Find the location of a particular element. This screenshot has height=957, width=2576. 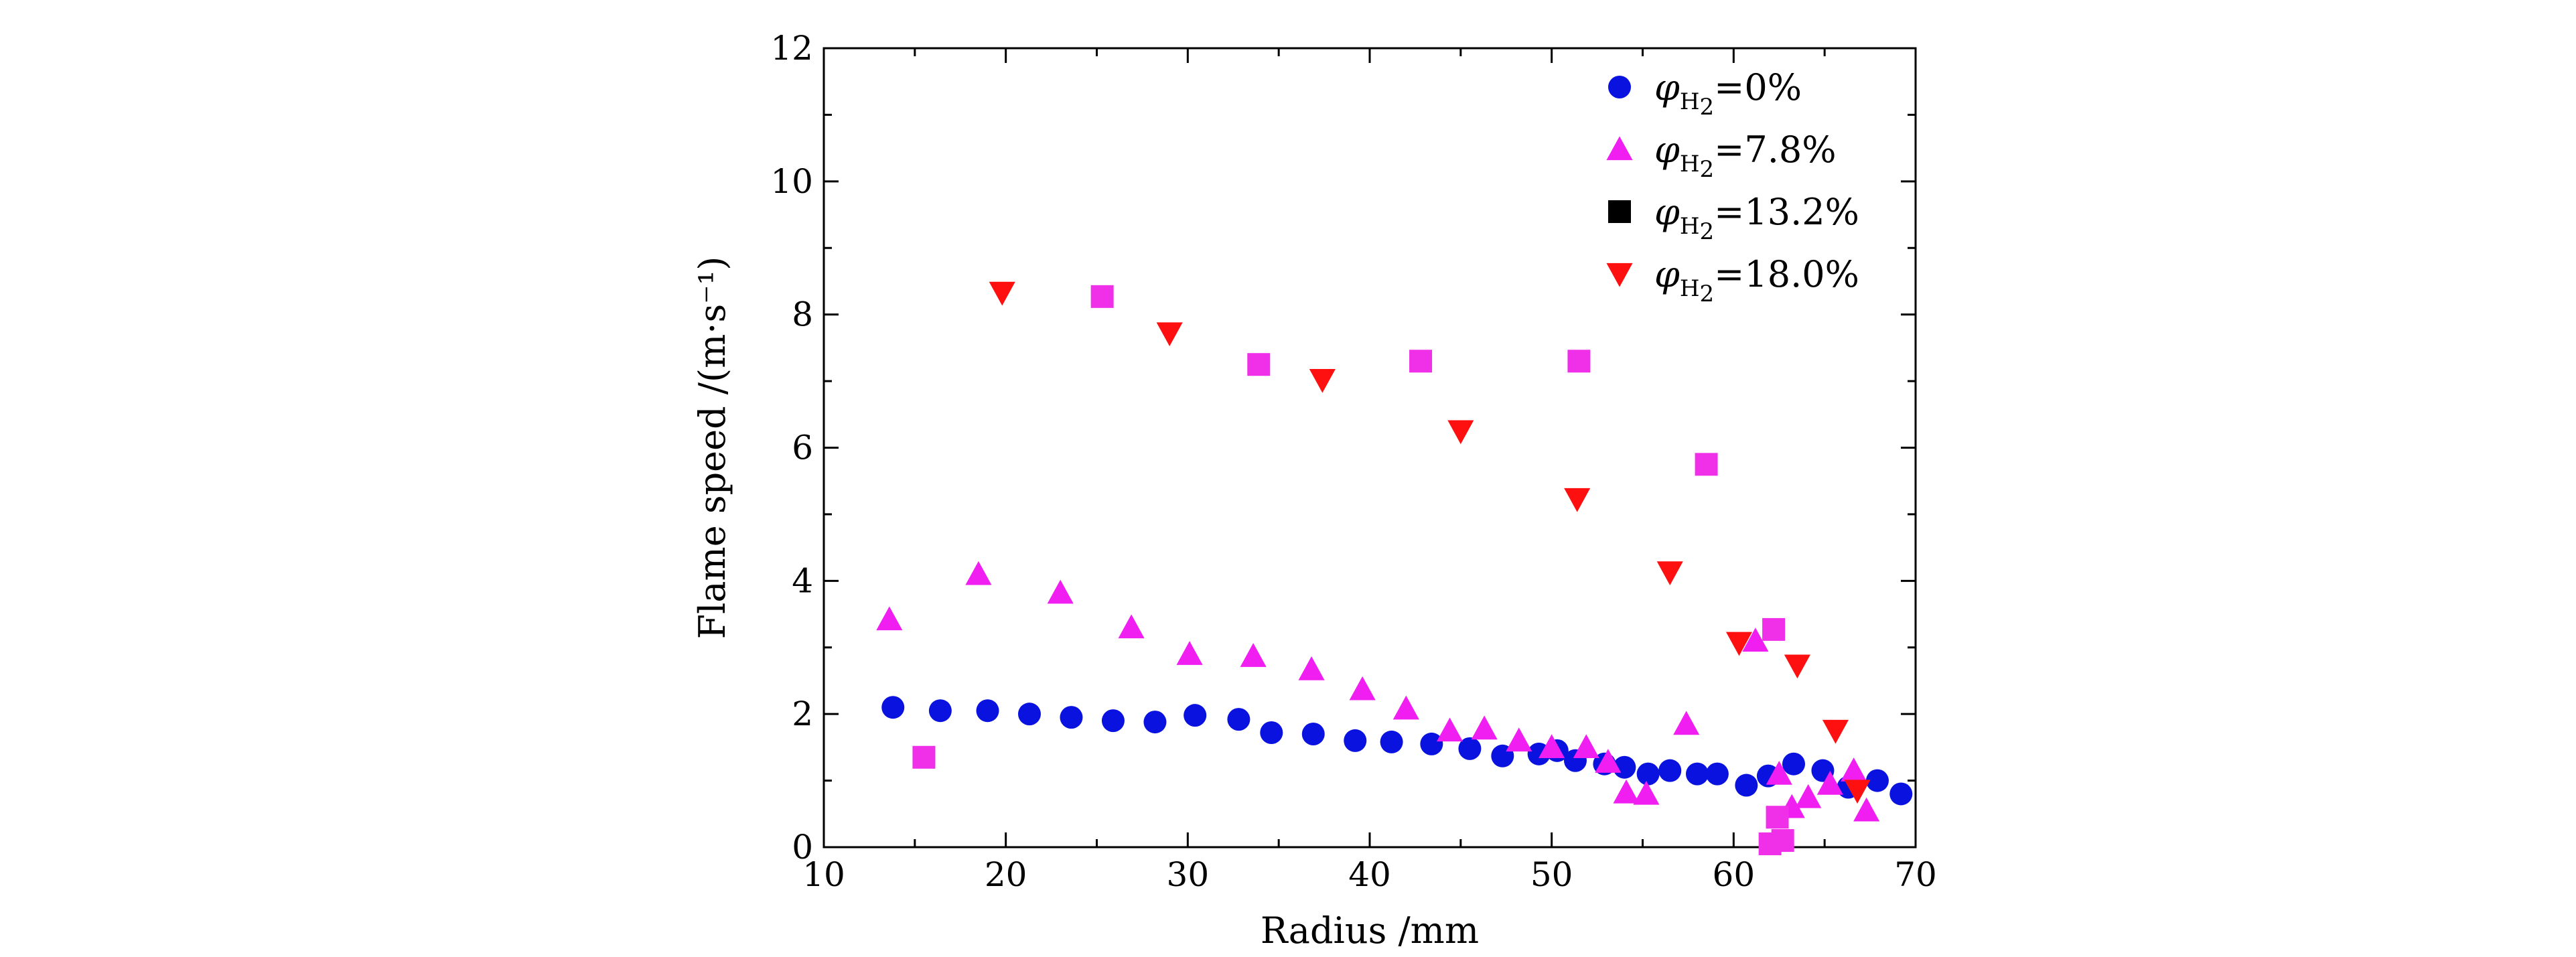

y-tick-label: 6 is located at coordinates (802, 448).